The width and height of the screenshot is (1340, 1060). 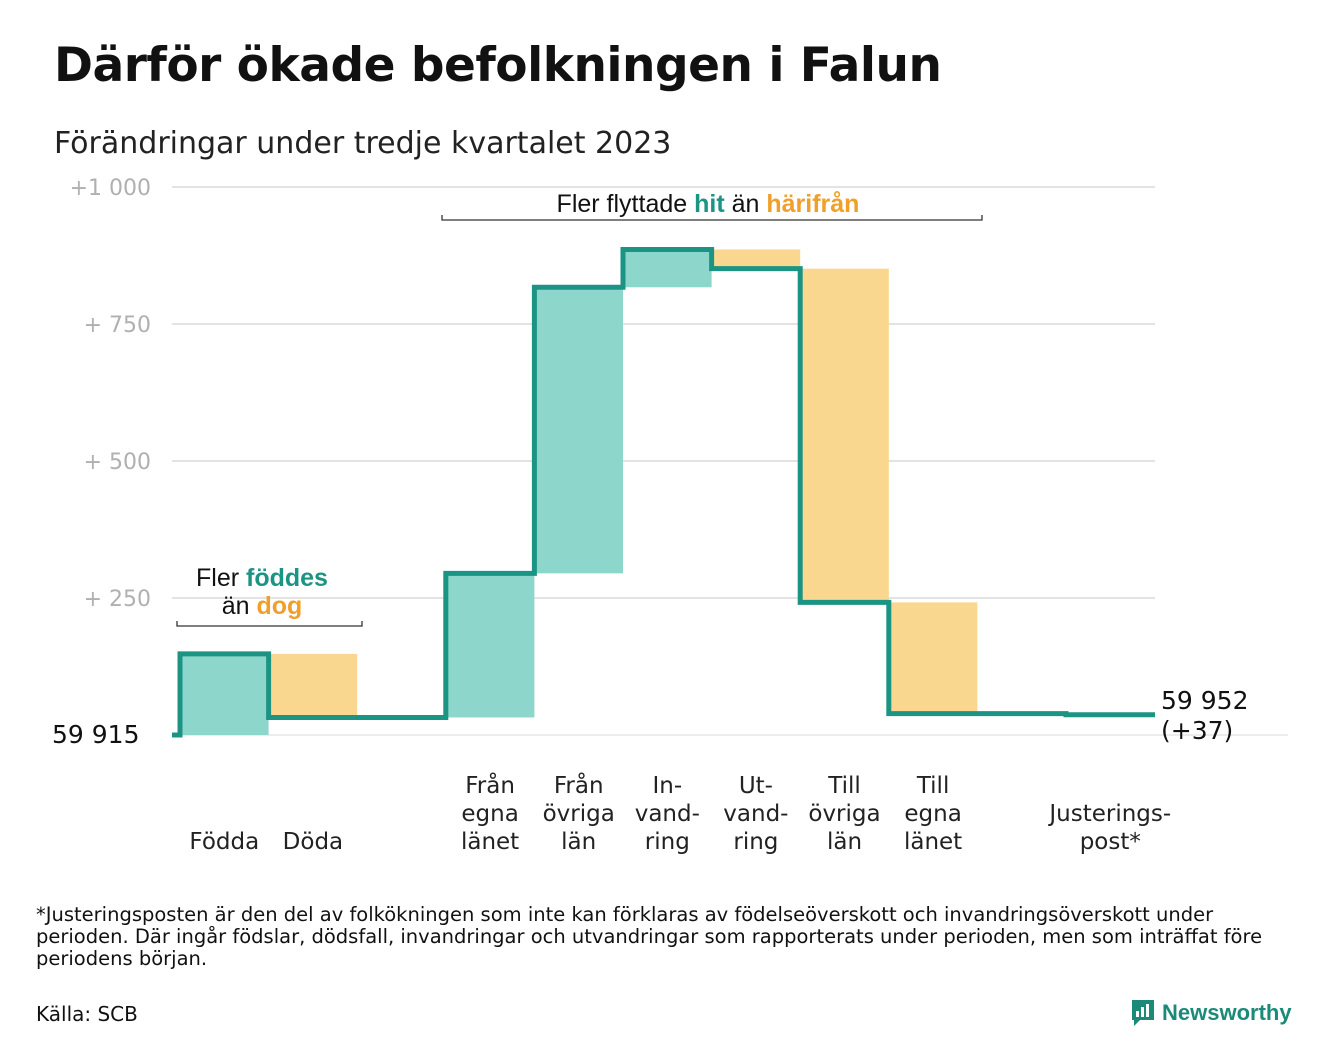 I want to click on source-note: Källa: SCB, so click(x=87, y=1014).